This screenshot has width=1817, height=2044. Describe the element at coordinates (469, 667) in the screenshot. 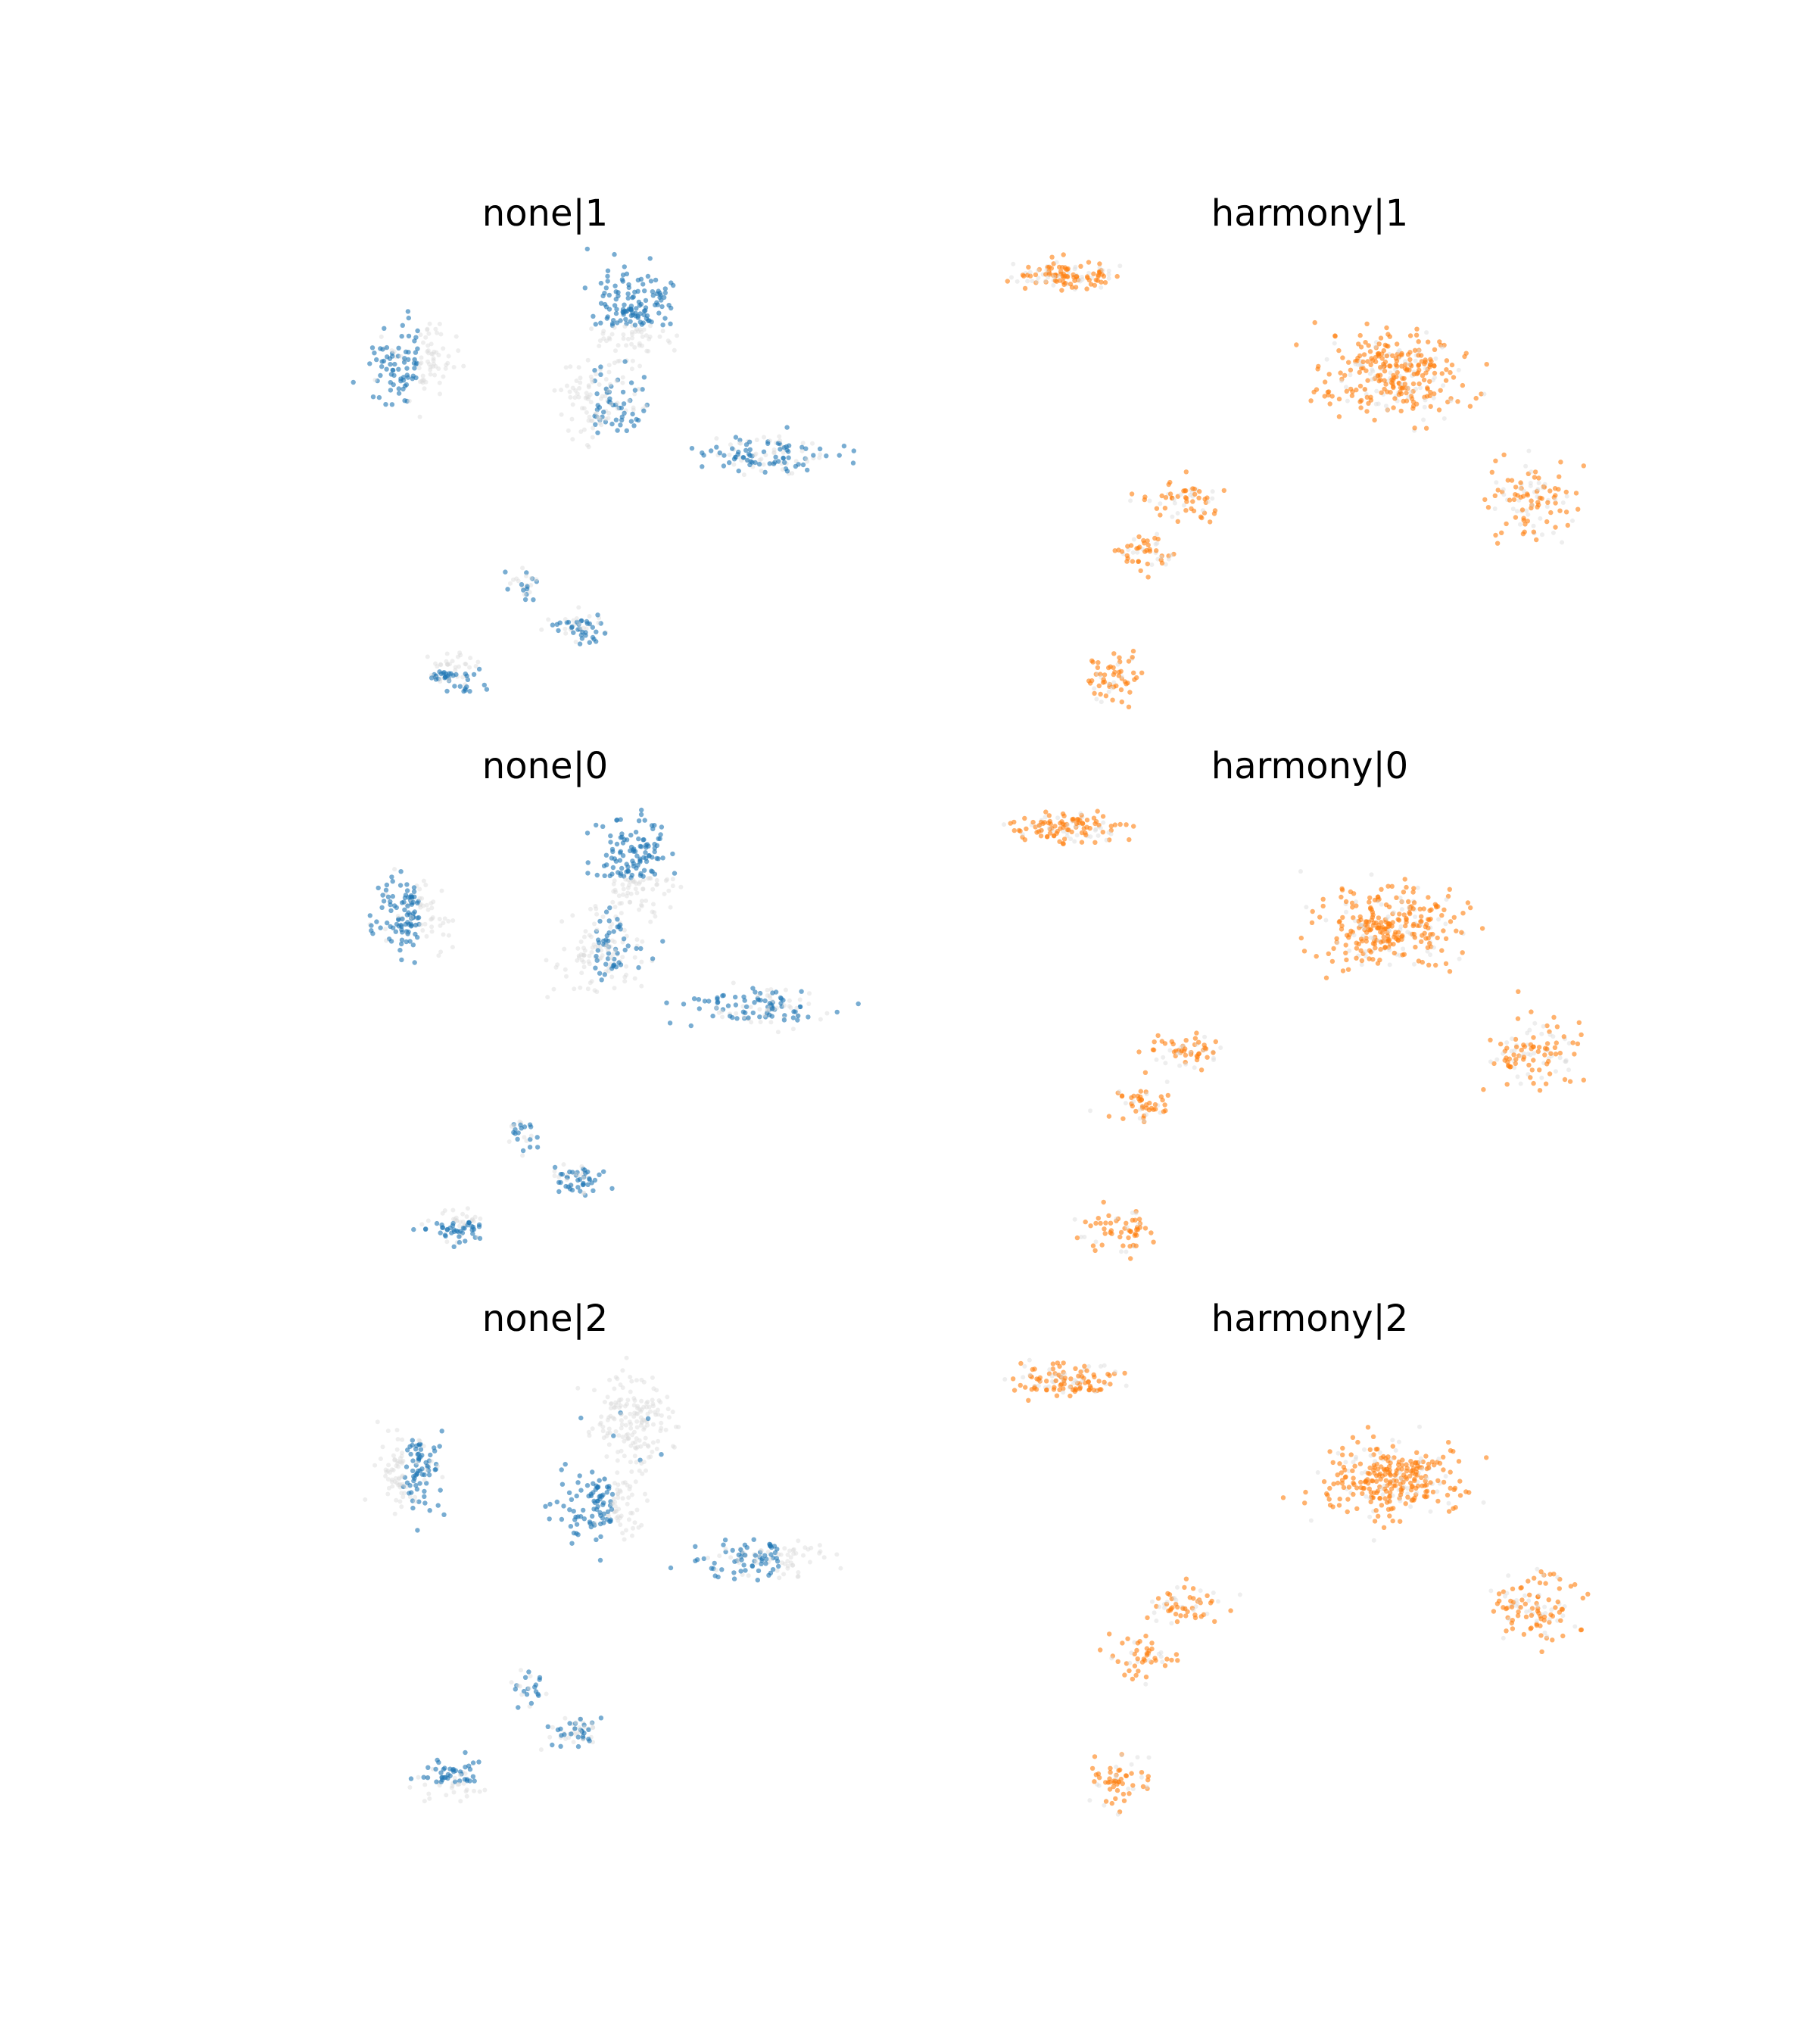

I see `background-point-c6` at that location.